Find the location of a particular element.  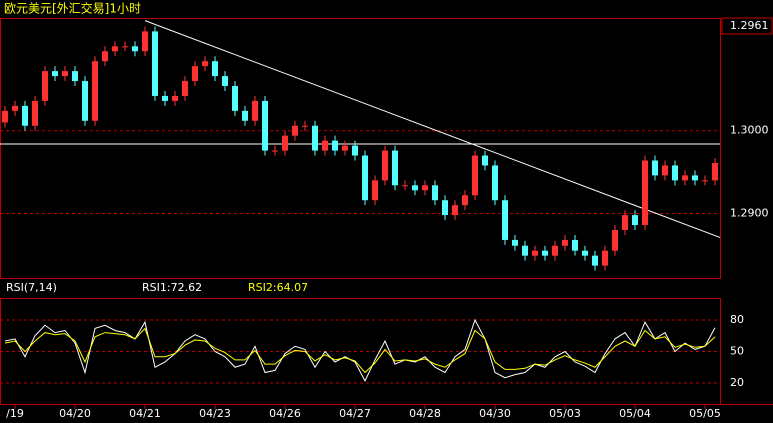

x-tick-label: 04/23 is located at coordinates (215, 413).